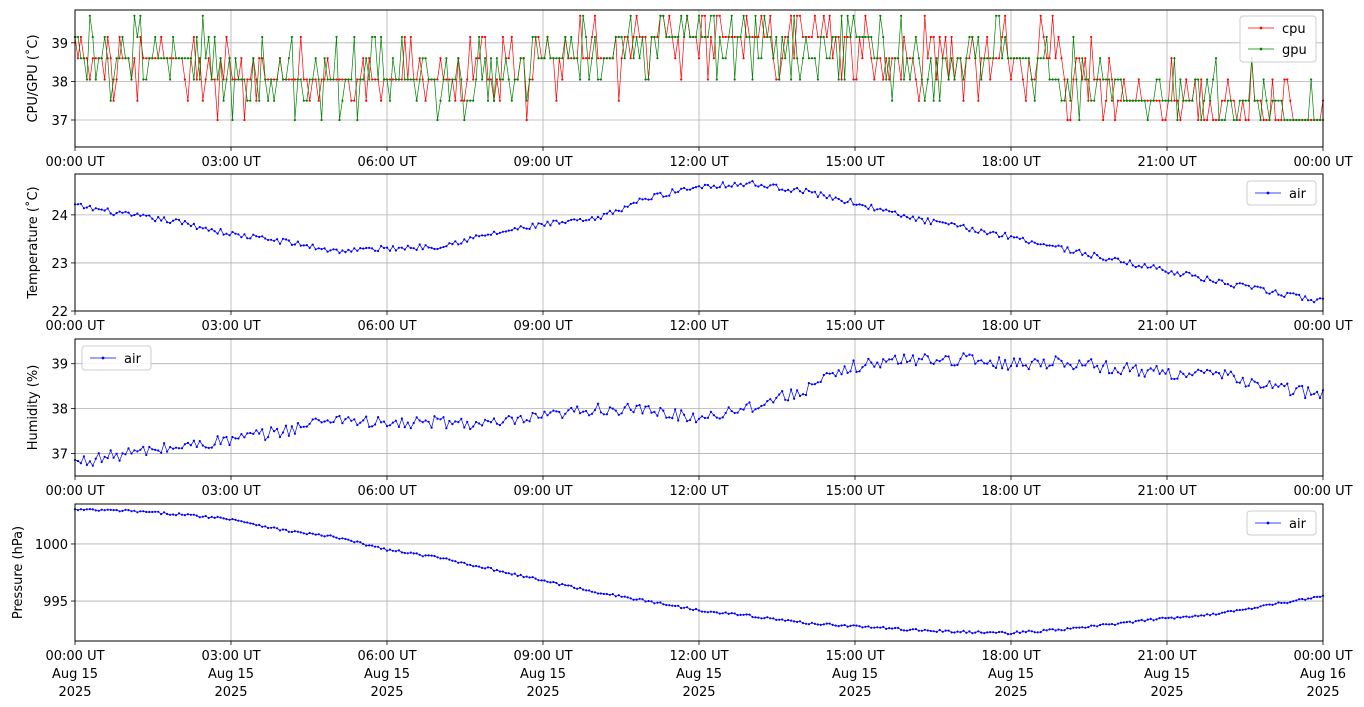  Describe the element at coordinates (55, 602) in the screenshot. I see `y-tick-label: 995` at that location.